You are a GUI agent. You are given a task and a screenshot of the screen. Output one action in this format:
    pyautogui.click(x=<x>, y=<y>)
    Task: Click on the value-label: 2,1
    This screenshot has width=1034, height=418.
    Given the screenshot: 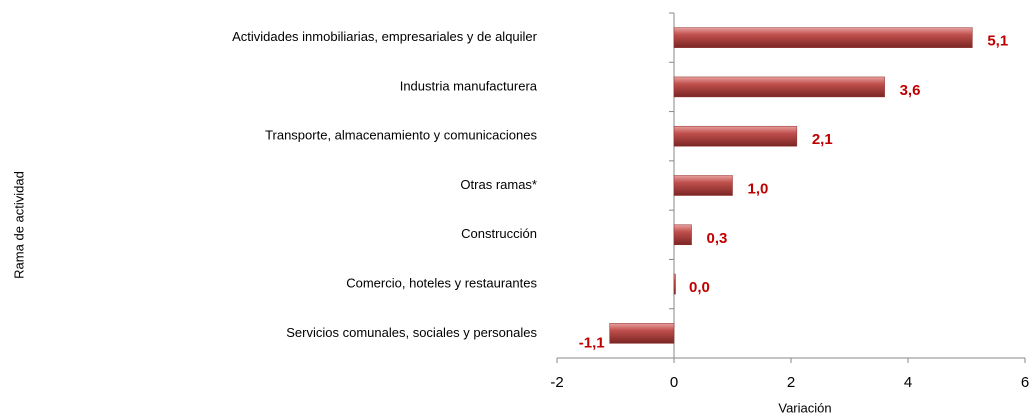 What is the action you would take?
    pyautogui.click(x=822, y=139)
    